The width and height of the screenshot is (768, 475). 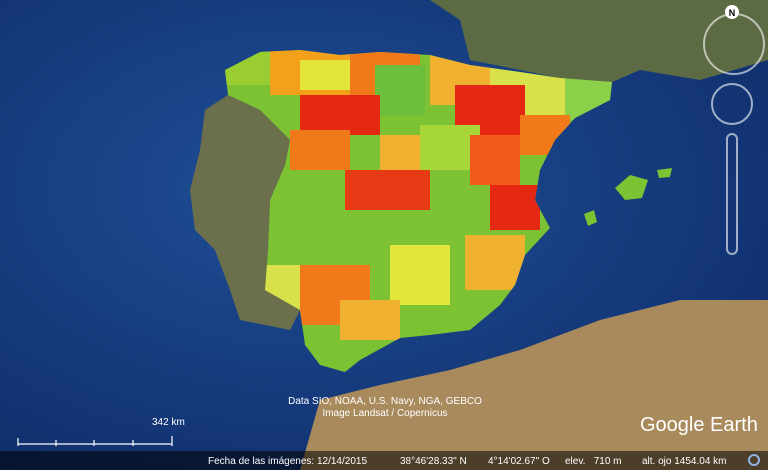 What do you see at coordinates (168, 422) in the screenshot?
I see `scale-label: 342 km` at bounding box center [168, 422].